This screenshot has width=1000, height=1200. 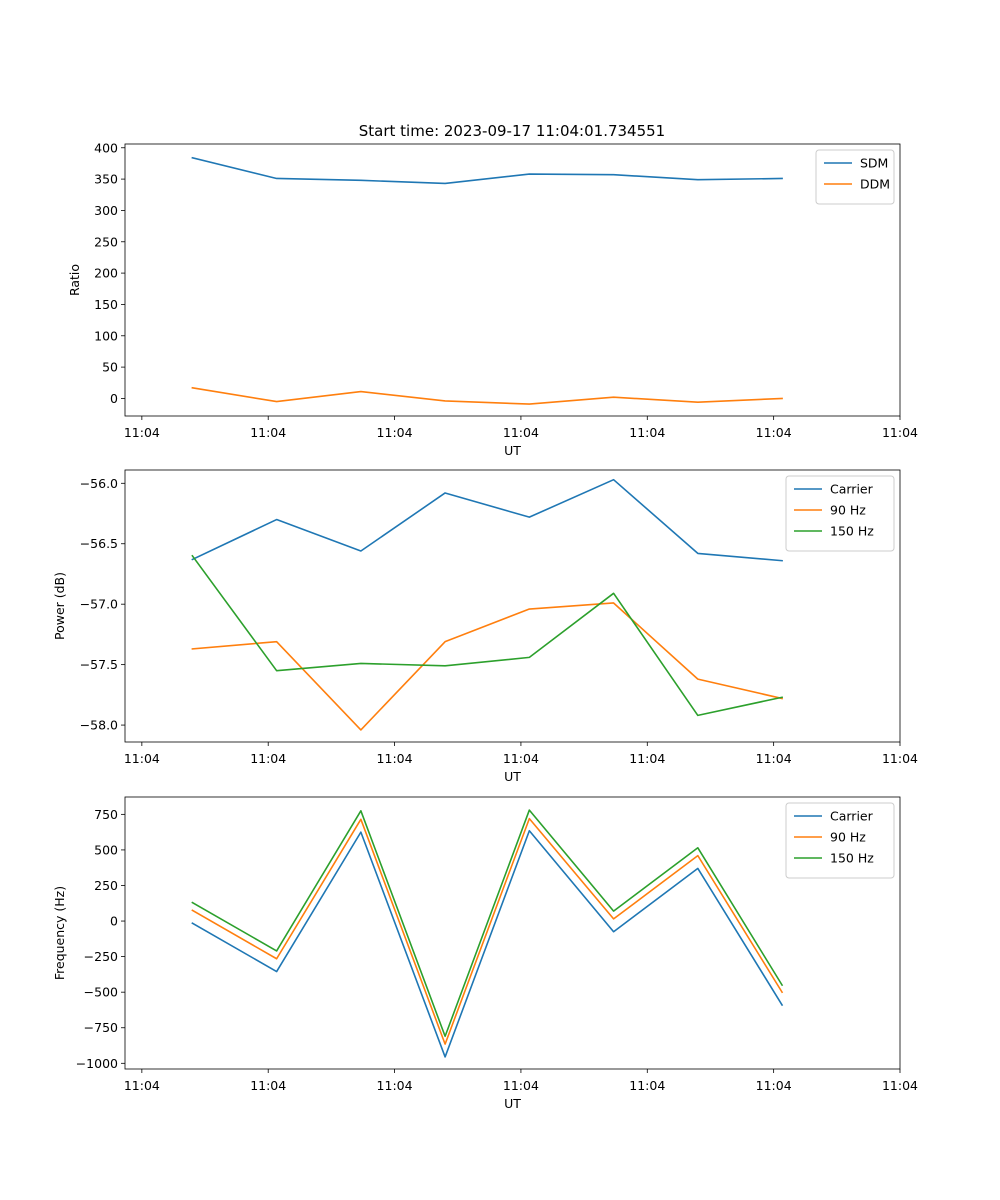 I want to click on y-axis-label: Frequency (Hz), so click(x=59, y=933).